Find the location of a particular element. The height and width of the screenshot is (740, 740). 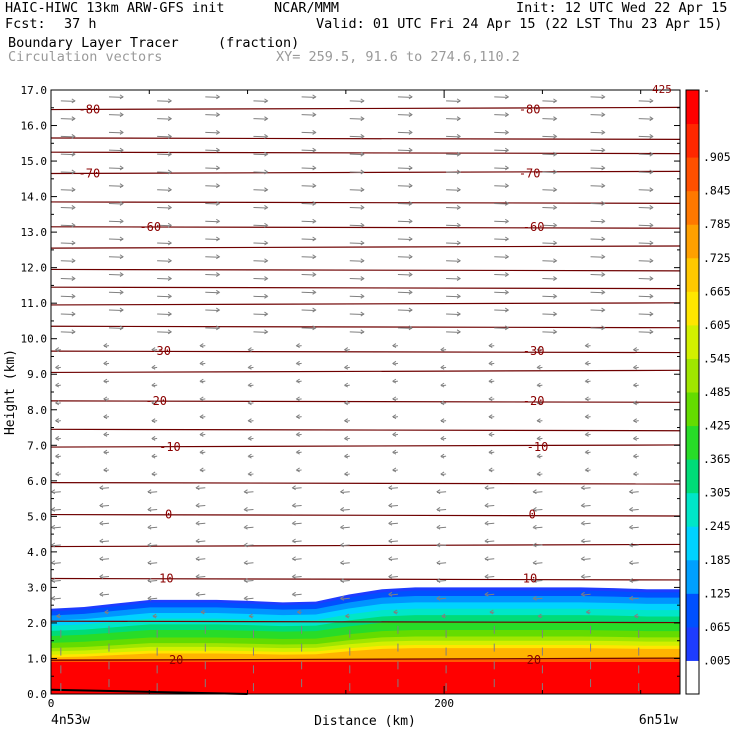

colorbar-label: .005 is located at coordinates (717, 660).